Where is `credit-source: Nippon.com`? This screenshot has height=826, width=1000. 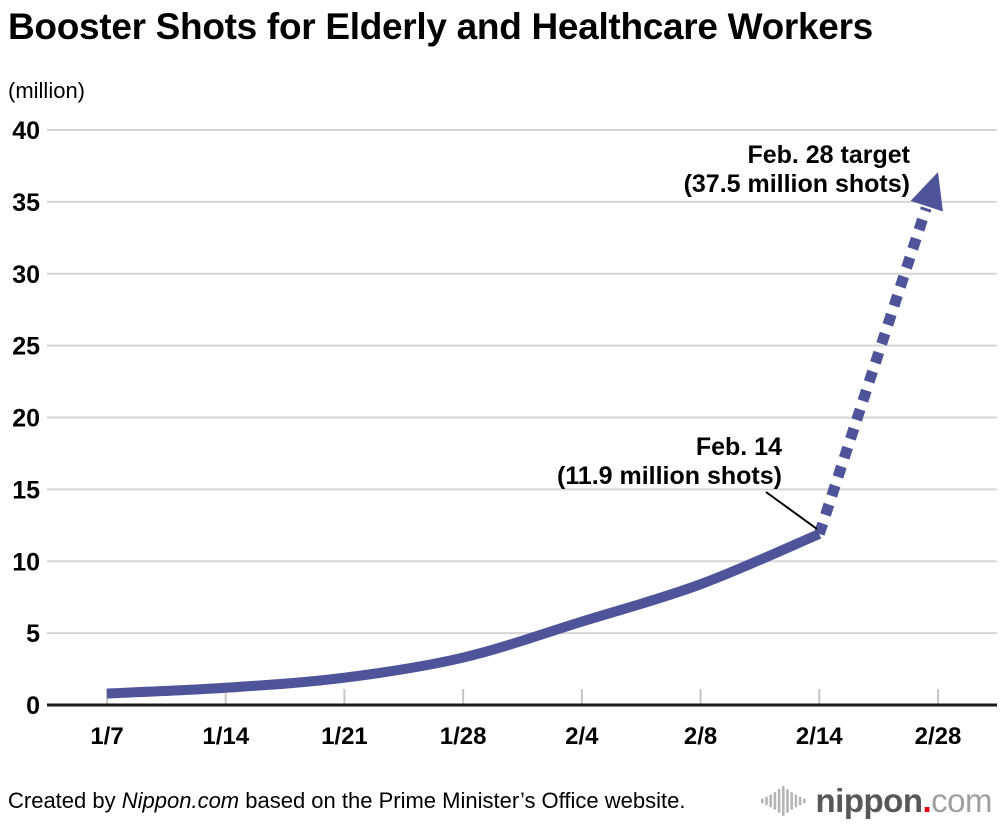
credit-source: Nippon.com is located at coordinates (180, 800).